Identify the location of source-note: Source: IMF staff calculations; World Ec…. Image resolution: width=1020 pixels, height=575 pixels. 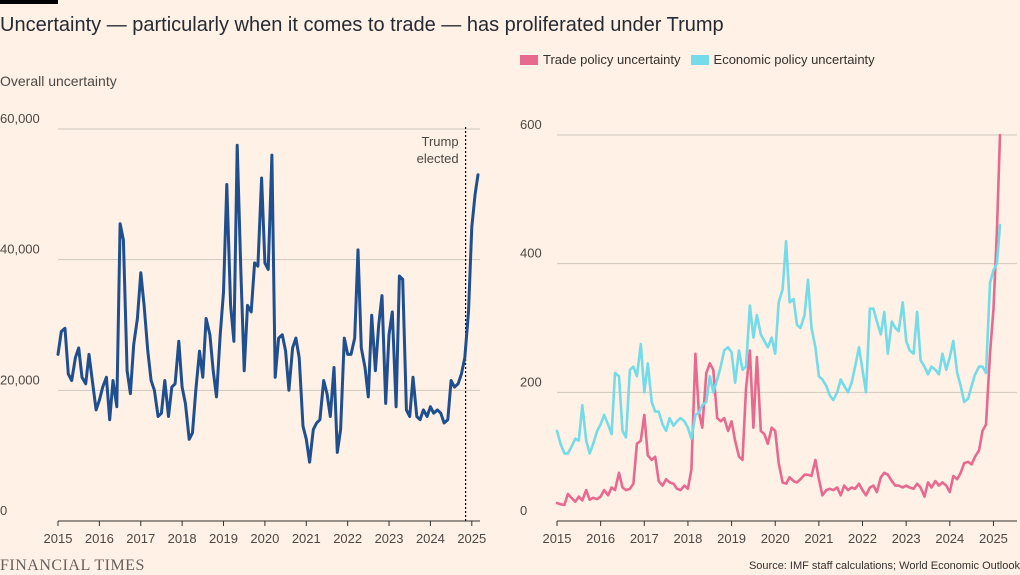
(884, 566).